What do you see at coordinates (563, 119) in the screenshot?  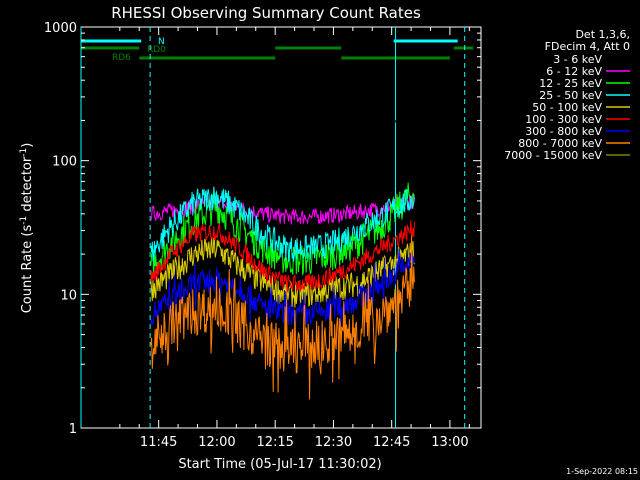 I see `legend-entry-label: 100 - 300 keV` at bounding box center [563, 119].